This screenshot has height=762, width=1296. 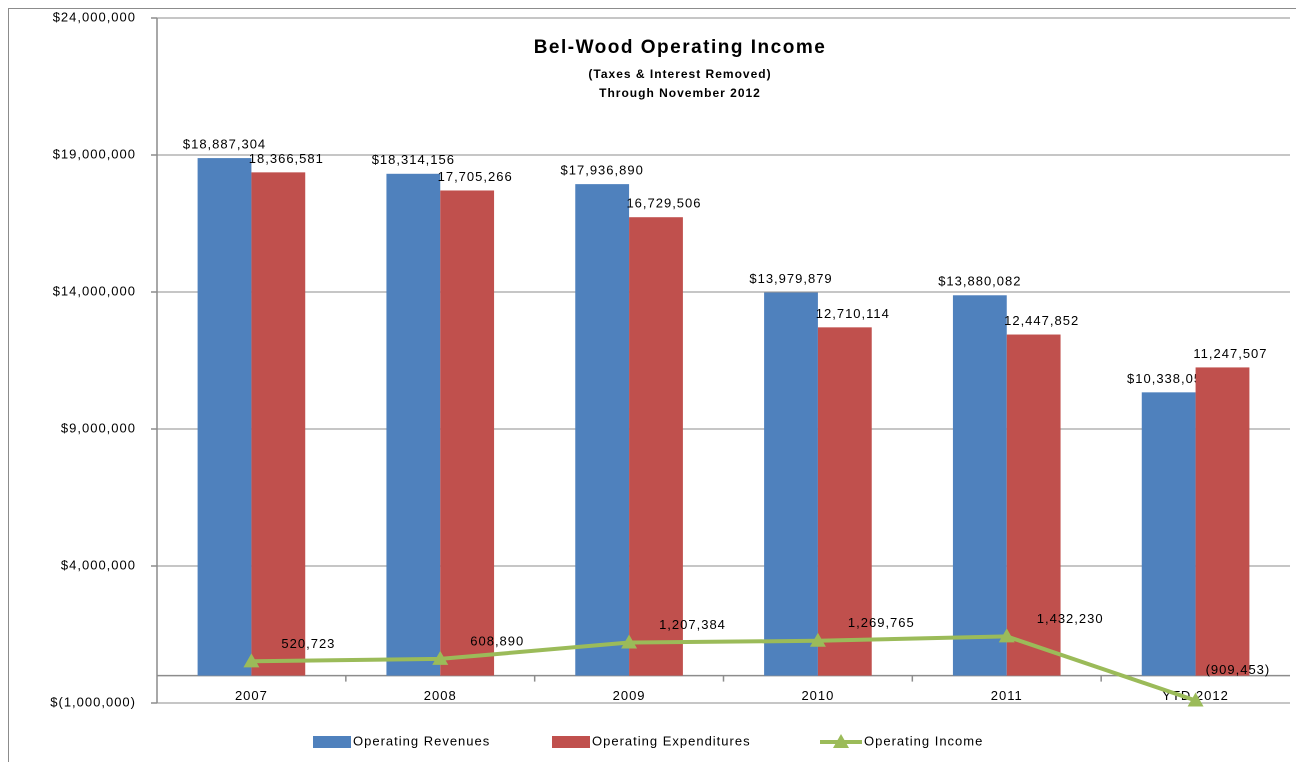 What do you see at coordinates (853, 313) in the screenshot?
I see `data-label: 12,710,114` at bounding box center [853, 313].